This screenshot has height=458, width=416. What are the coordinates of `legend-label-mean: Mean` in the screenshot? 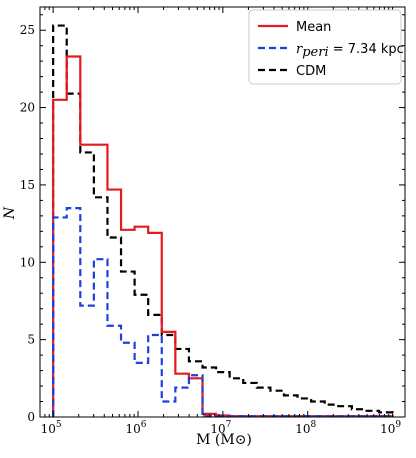 It's located at (313, 27).